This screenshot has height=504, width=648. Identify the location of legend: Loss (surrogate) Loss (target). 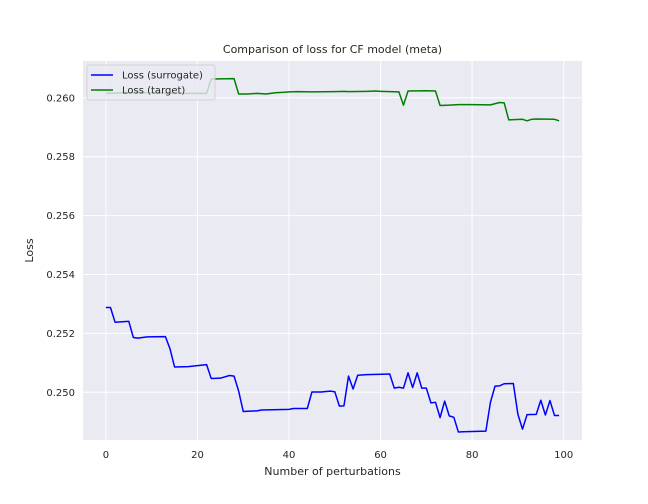
(151, 82).